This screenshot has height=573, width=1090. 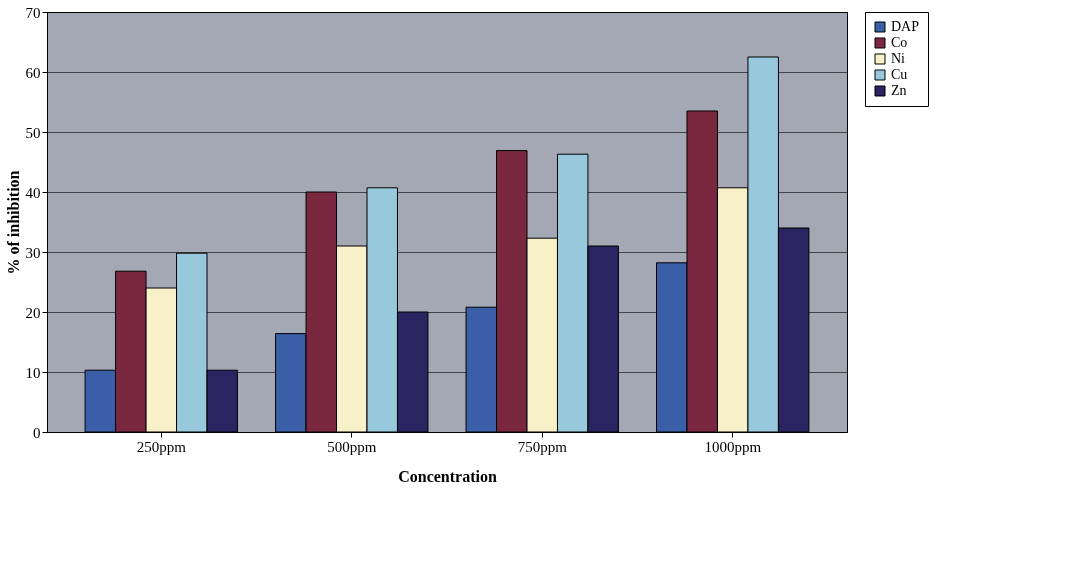 I want to click on y-tick-label: 0, so click(x=37, y=432).